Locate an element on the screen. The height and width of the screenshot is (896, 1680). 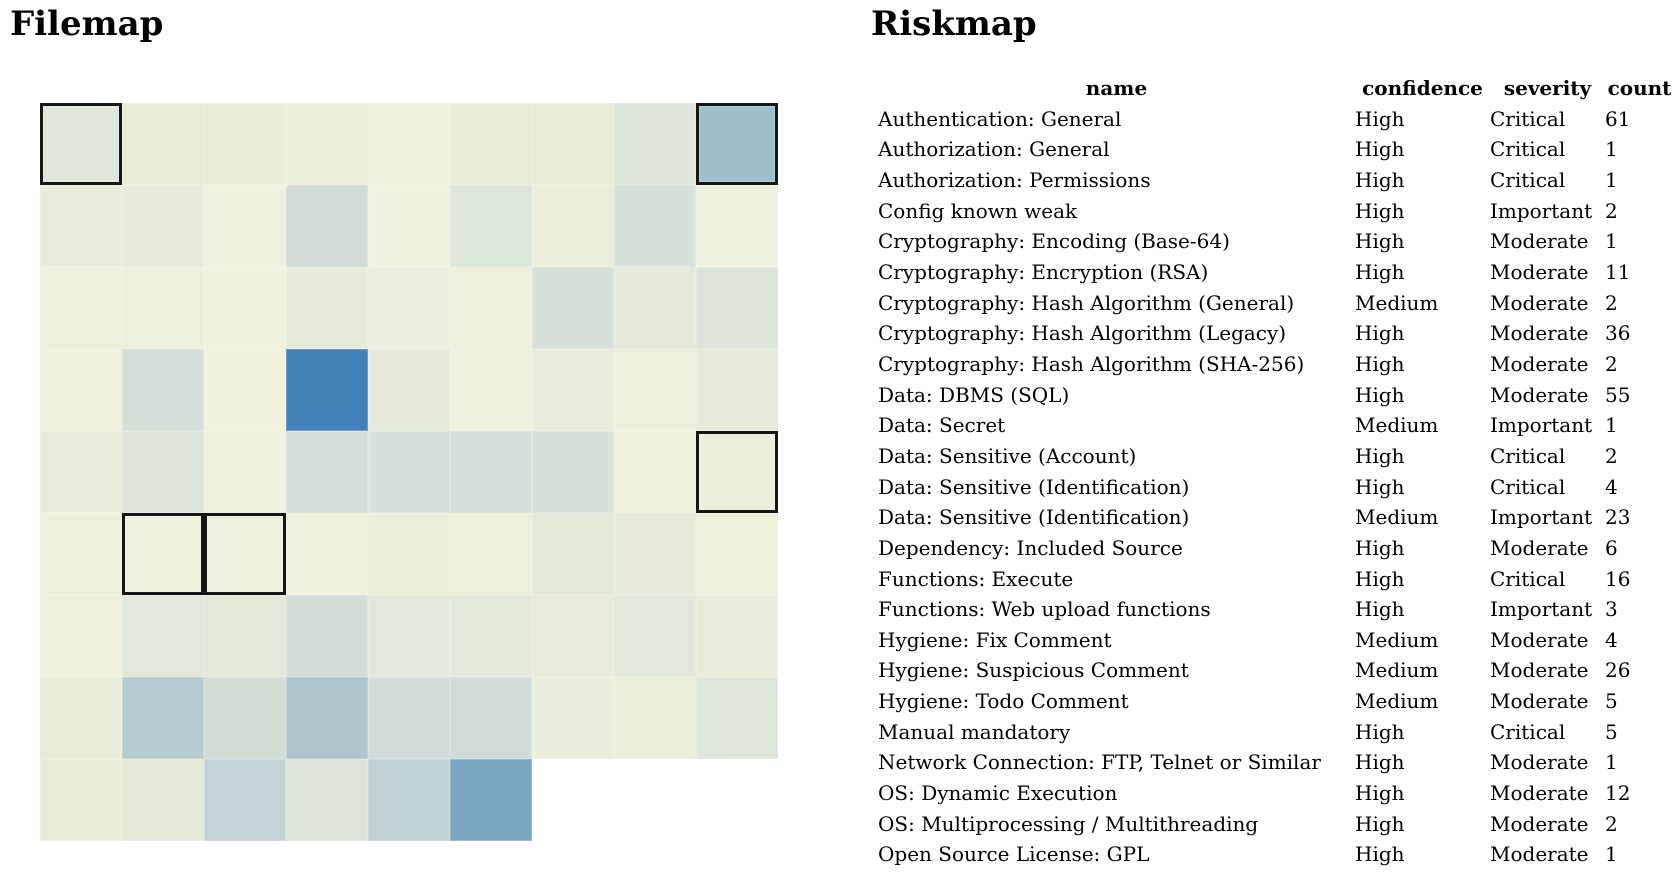
riskmap-row: Hygiene: Fix Comment Medium Moderate 4 is located at coordinates (1276, 640).